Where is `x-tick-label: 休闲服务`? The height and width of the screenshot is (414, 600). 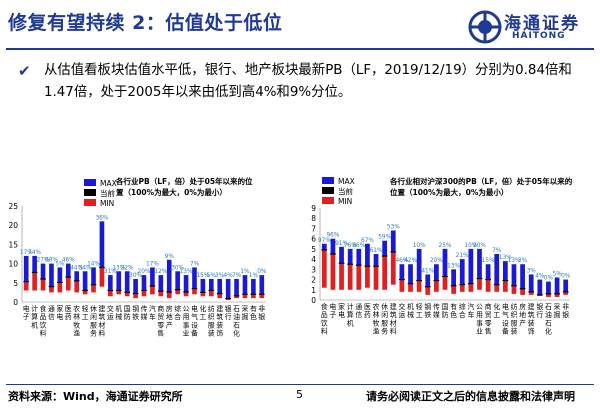 x-tick-label: 休闲服务 is located at coordinates (93, 321).